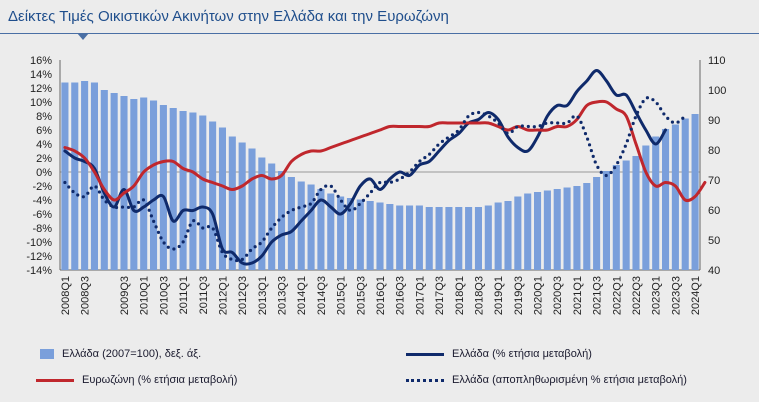  I want to click on x-tick-label: 2017Q3, so click(440, 295).